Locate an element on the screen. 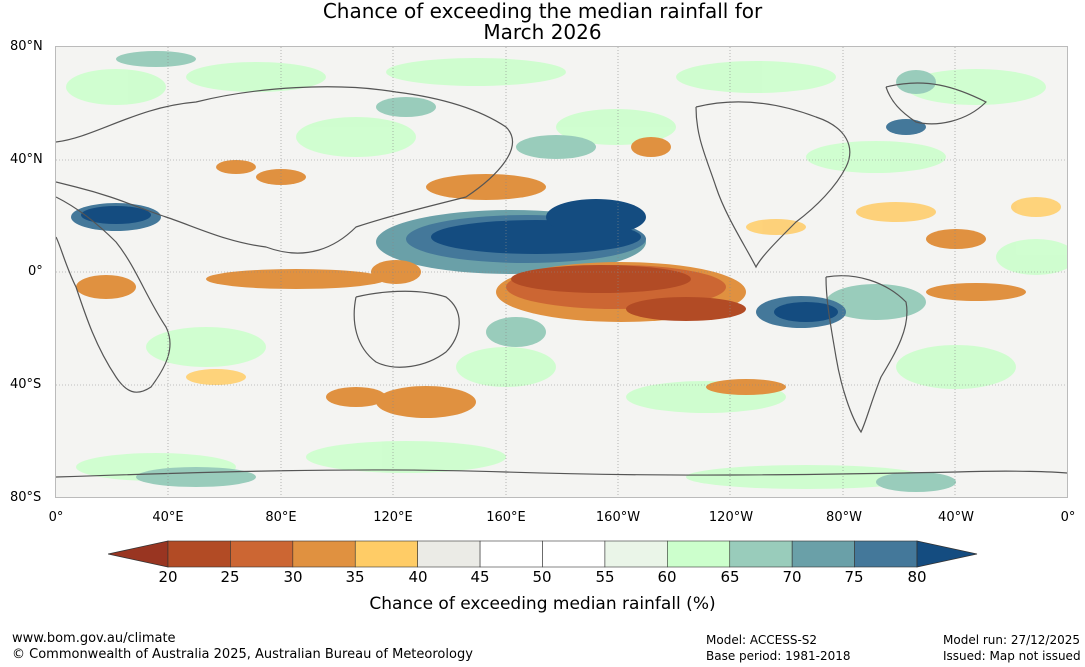  colorbar-tick: 80 is located at coordinates (917, 577).